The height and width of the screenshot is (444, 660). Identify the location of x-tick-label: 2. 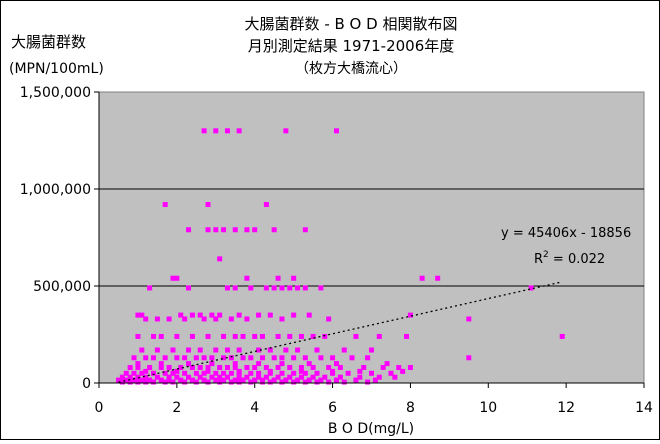
(176, 408).